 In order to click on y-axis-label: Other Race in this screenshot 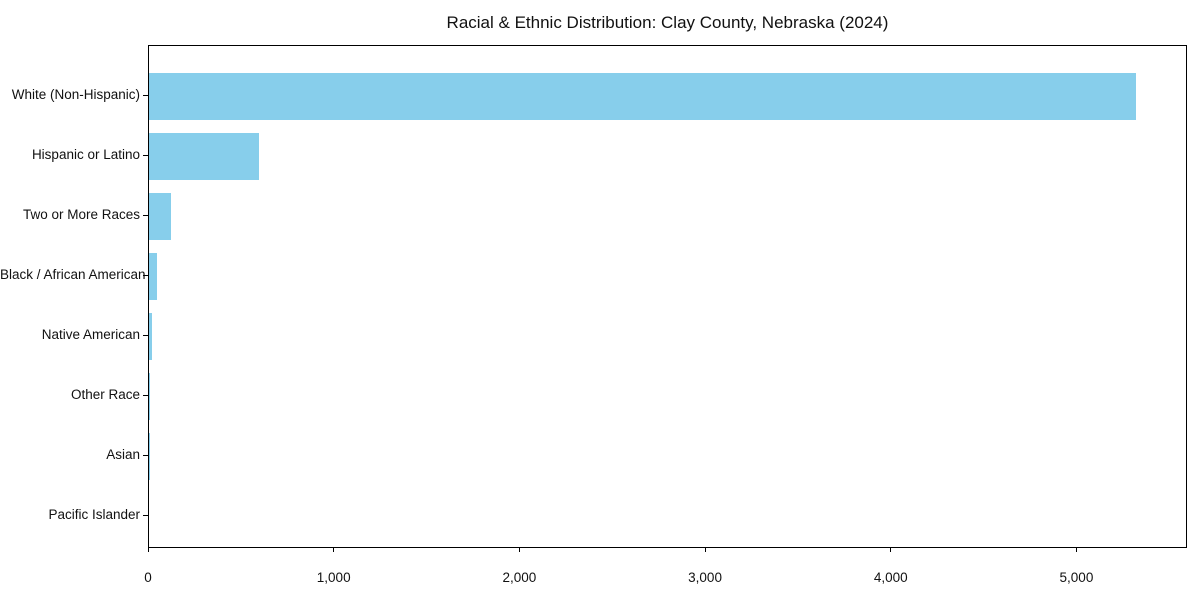, I will do `click(105, 394)`.